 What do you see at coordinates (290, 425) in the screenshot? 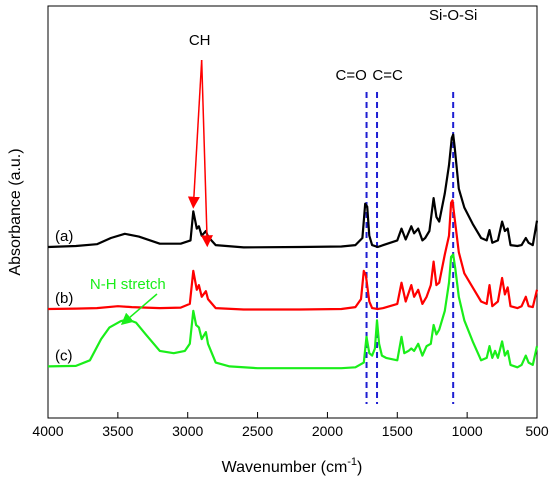
I see `x-axis-ticks: 4000 3500 3000 2500 2000 1500 1000 500` at bounding box center [290, 425].